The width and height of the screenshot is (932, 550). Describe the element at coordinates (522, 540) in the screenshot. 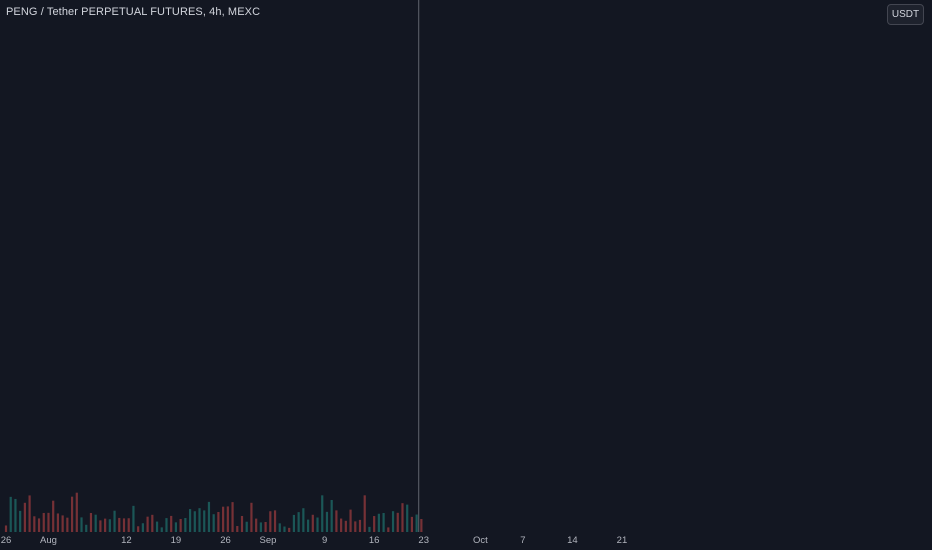

I see `time-axis-tick: 7` at that location.